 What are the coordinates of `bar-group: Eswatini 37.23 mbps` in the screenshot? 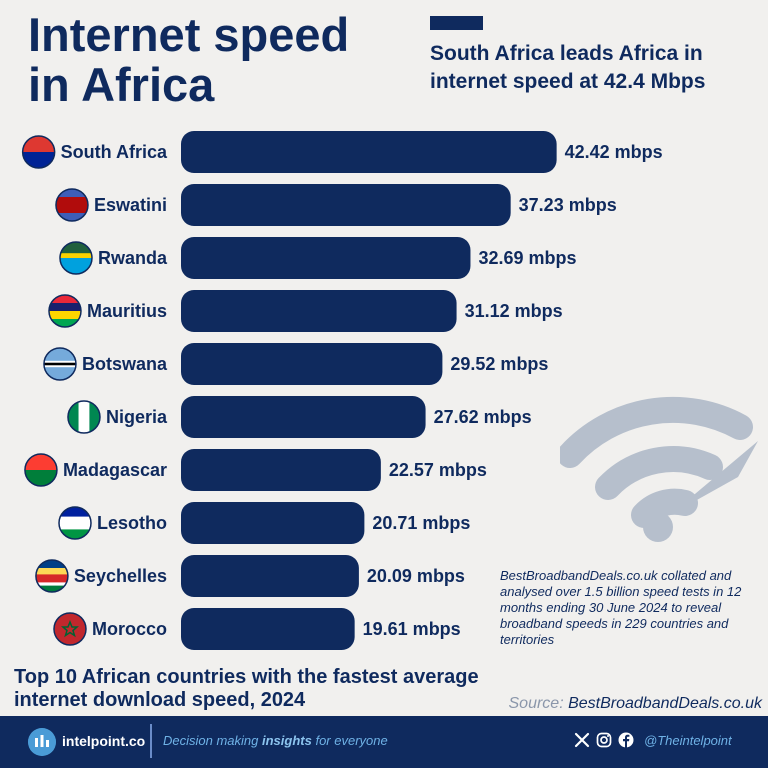 It's located at (355, 205).